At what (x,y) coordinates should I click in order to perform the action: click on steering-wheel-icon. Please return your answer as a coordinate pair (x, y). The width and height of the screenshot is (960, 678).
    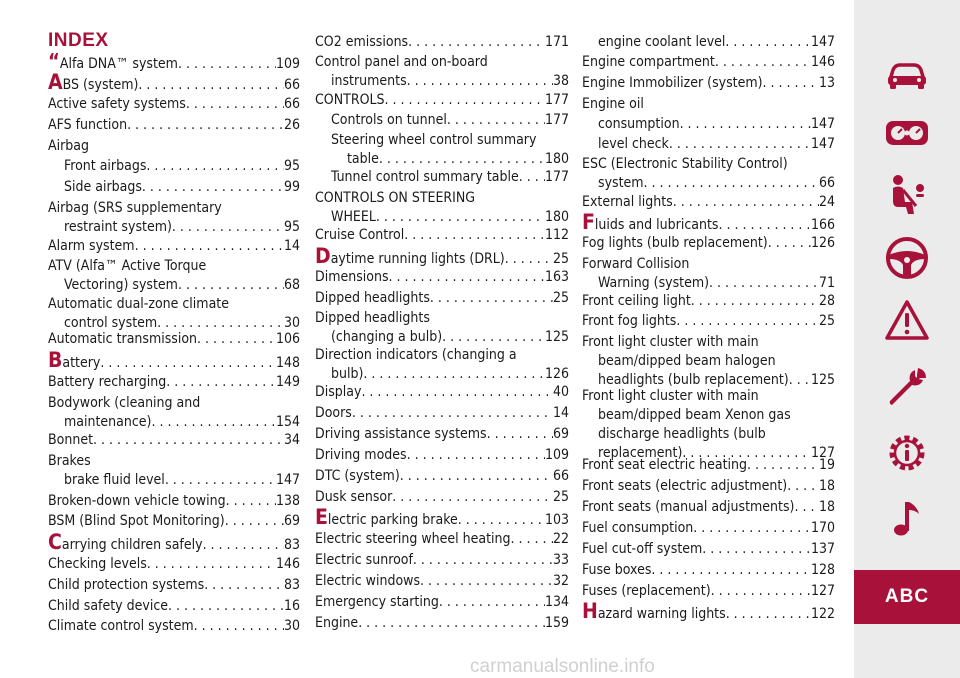
    Looking at the image, I should click on (907, 258).